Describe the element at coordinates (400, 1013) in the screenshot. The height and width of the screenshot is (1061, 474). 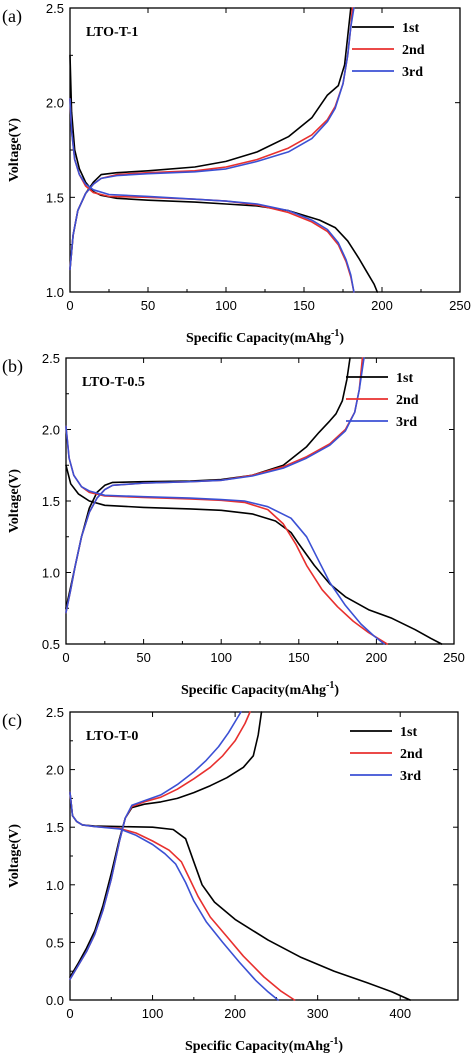
I see `x-tick-label: 400` at that location.